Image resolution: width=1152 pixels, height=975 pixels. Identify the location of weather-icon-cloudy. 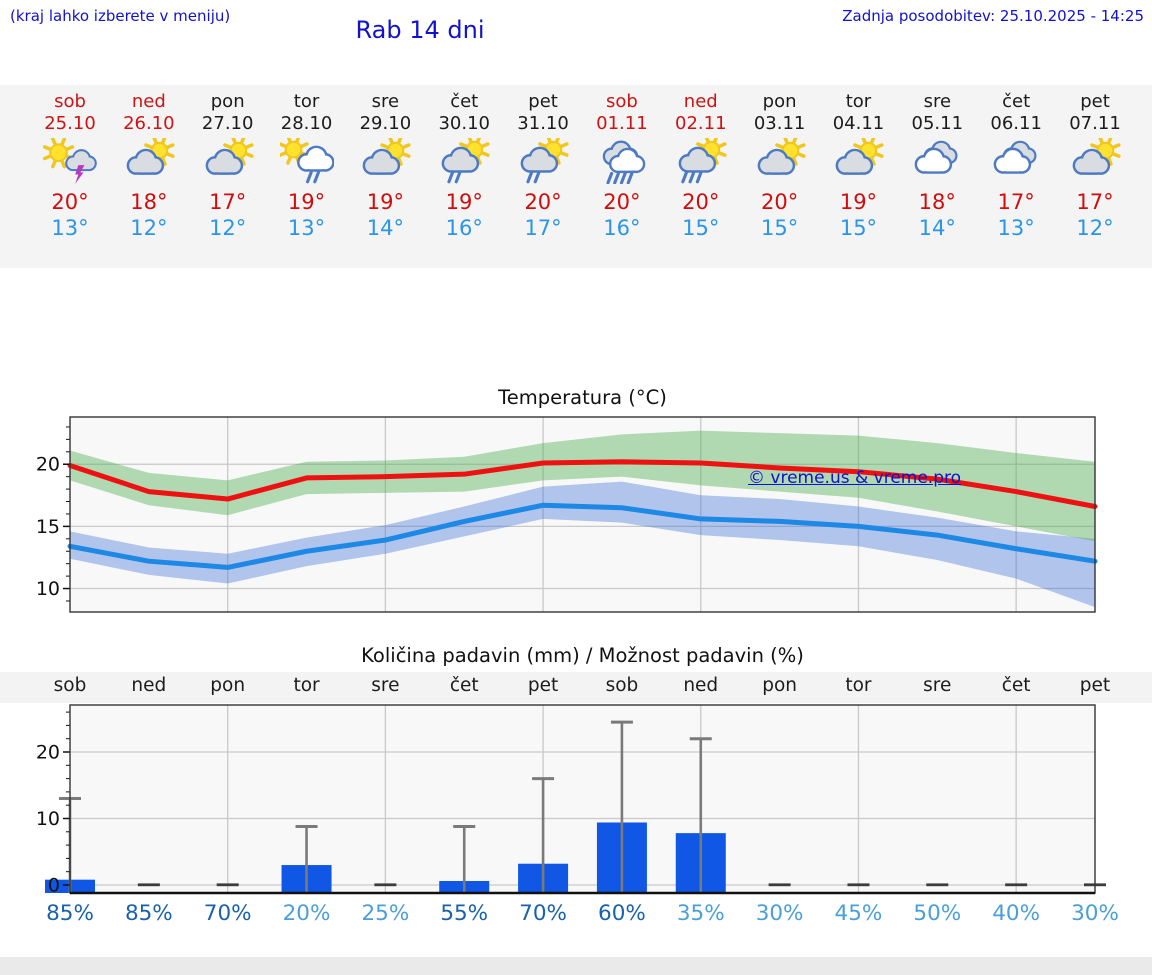
(1016, 162).